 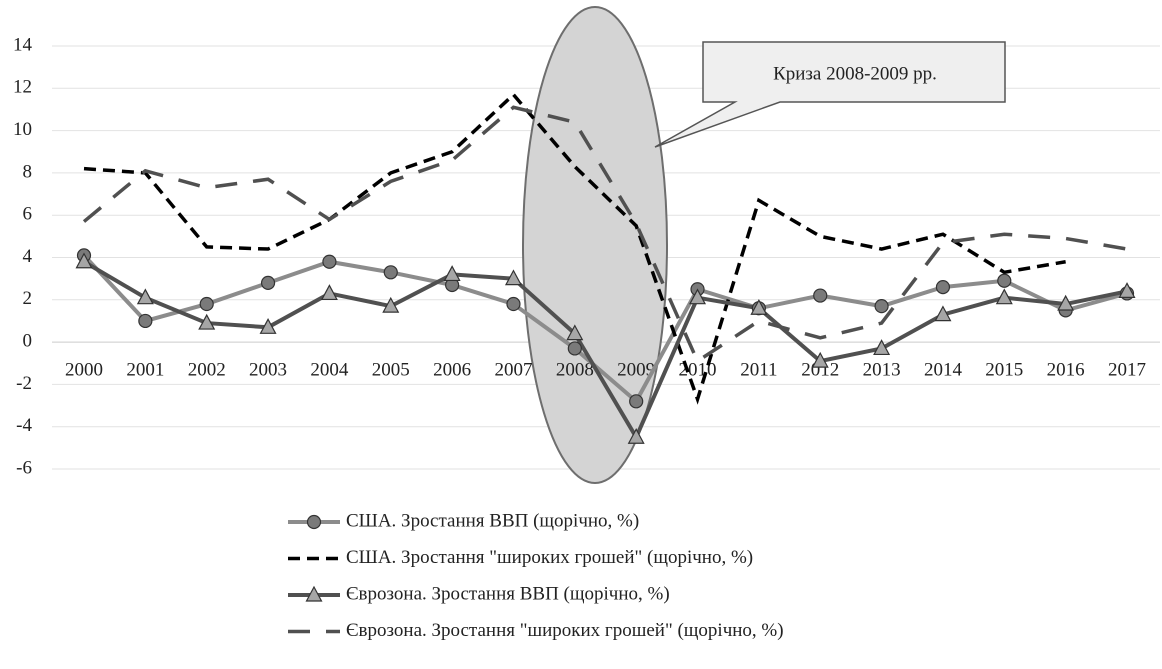 What do you see at coordinates (84, 369) in the screenshot?
I see `x-tick-label: 2000` at bounding box center [84, 369].